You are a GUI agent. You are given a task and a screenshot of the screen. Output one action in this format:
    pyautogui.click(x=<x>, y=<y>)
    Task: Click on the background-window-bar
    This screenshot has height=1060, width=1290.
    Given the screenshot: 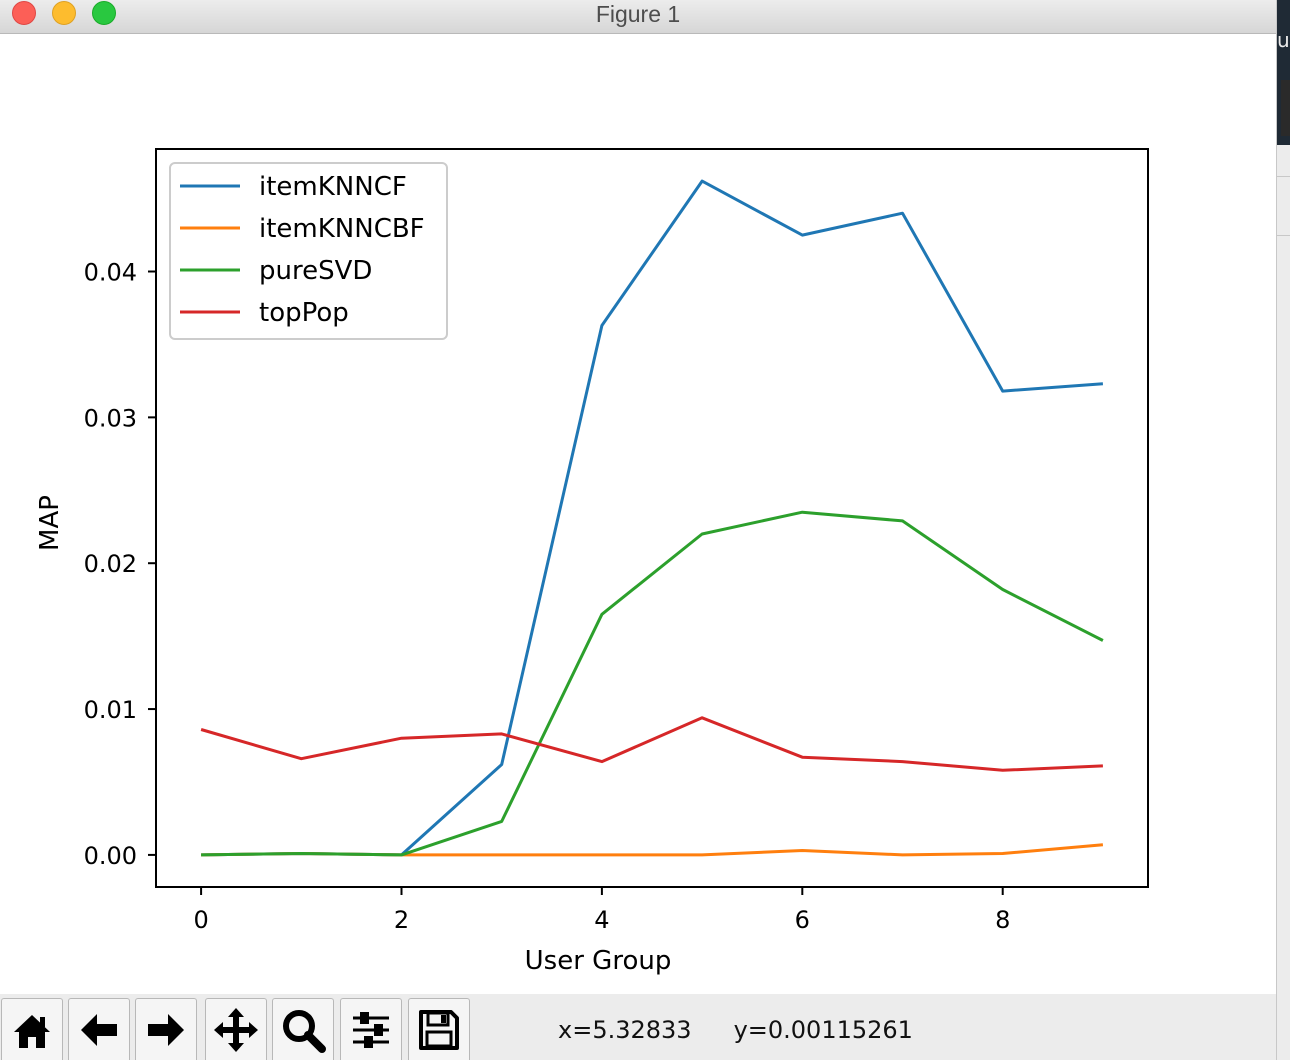 What is the action you would take?
    pyautogui.click(x=1285, y=108)
    